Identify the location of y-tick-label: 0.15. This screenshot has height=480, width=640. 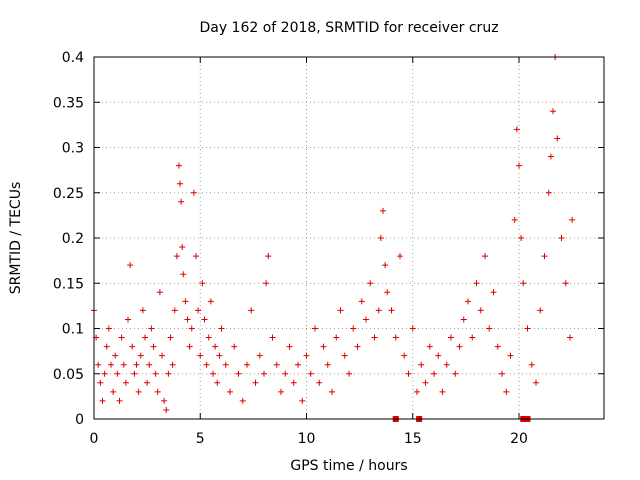
(68, 284).